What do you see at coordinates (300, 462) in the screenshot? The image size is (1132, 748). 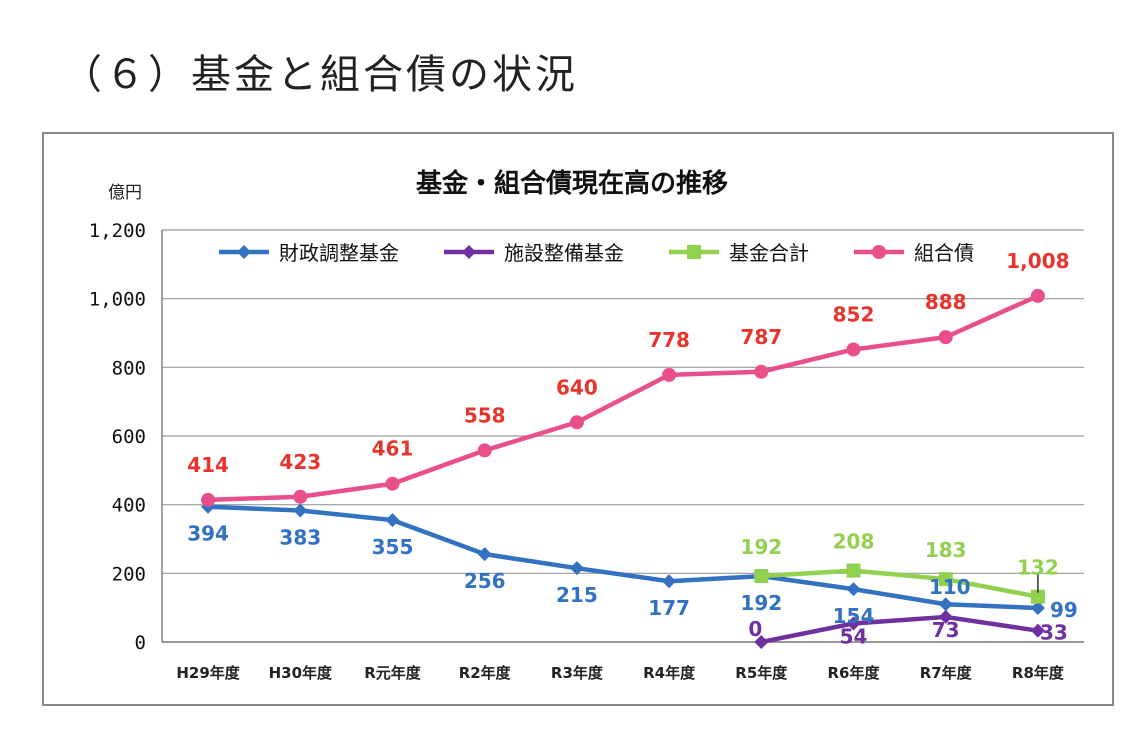 I see `data-label-bond: 423` at bounding box center [300, 462].